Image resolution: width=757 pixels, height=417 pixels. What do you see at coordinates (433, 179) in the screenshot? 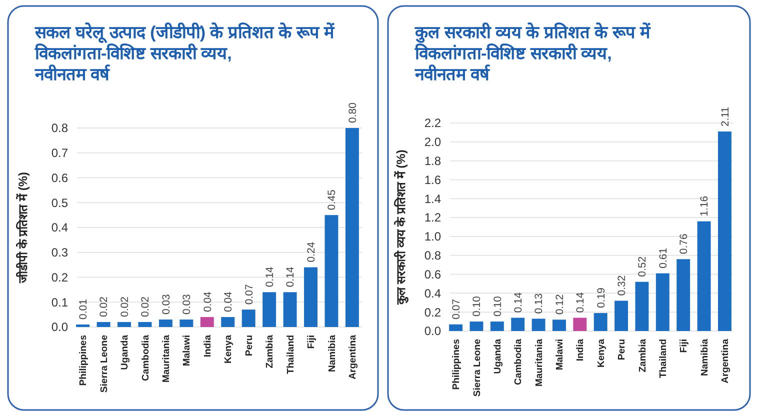
I see `y-tick-label: 1.6` at bounding box center [433, 179].